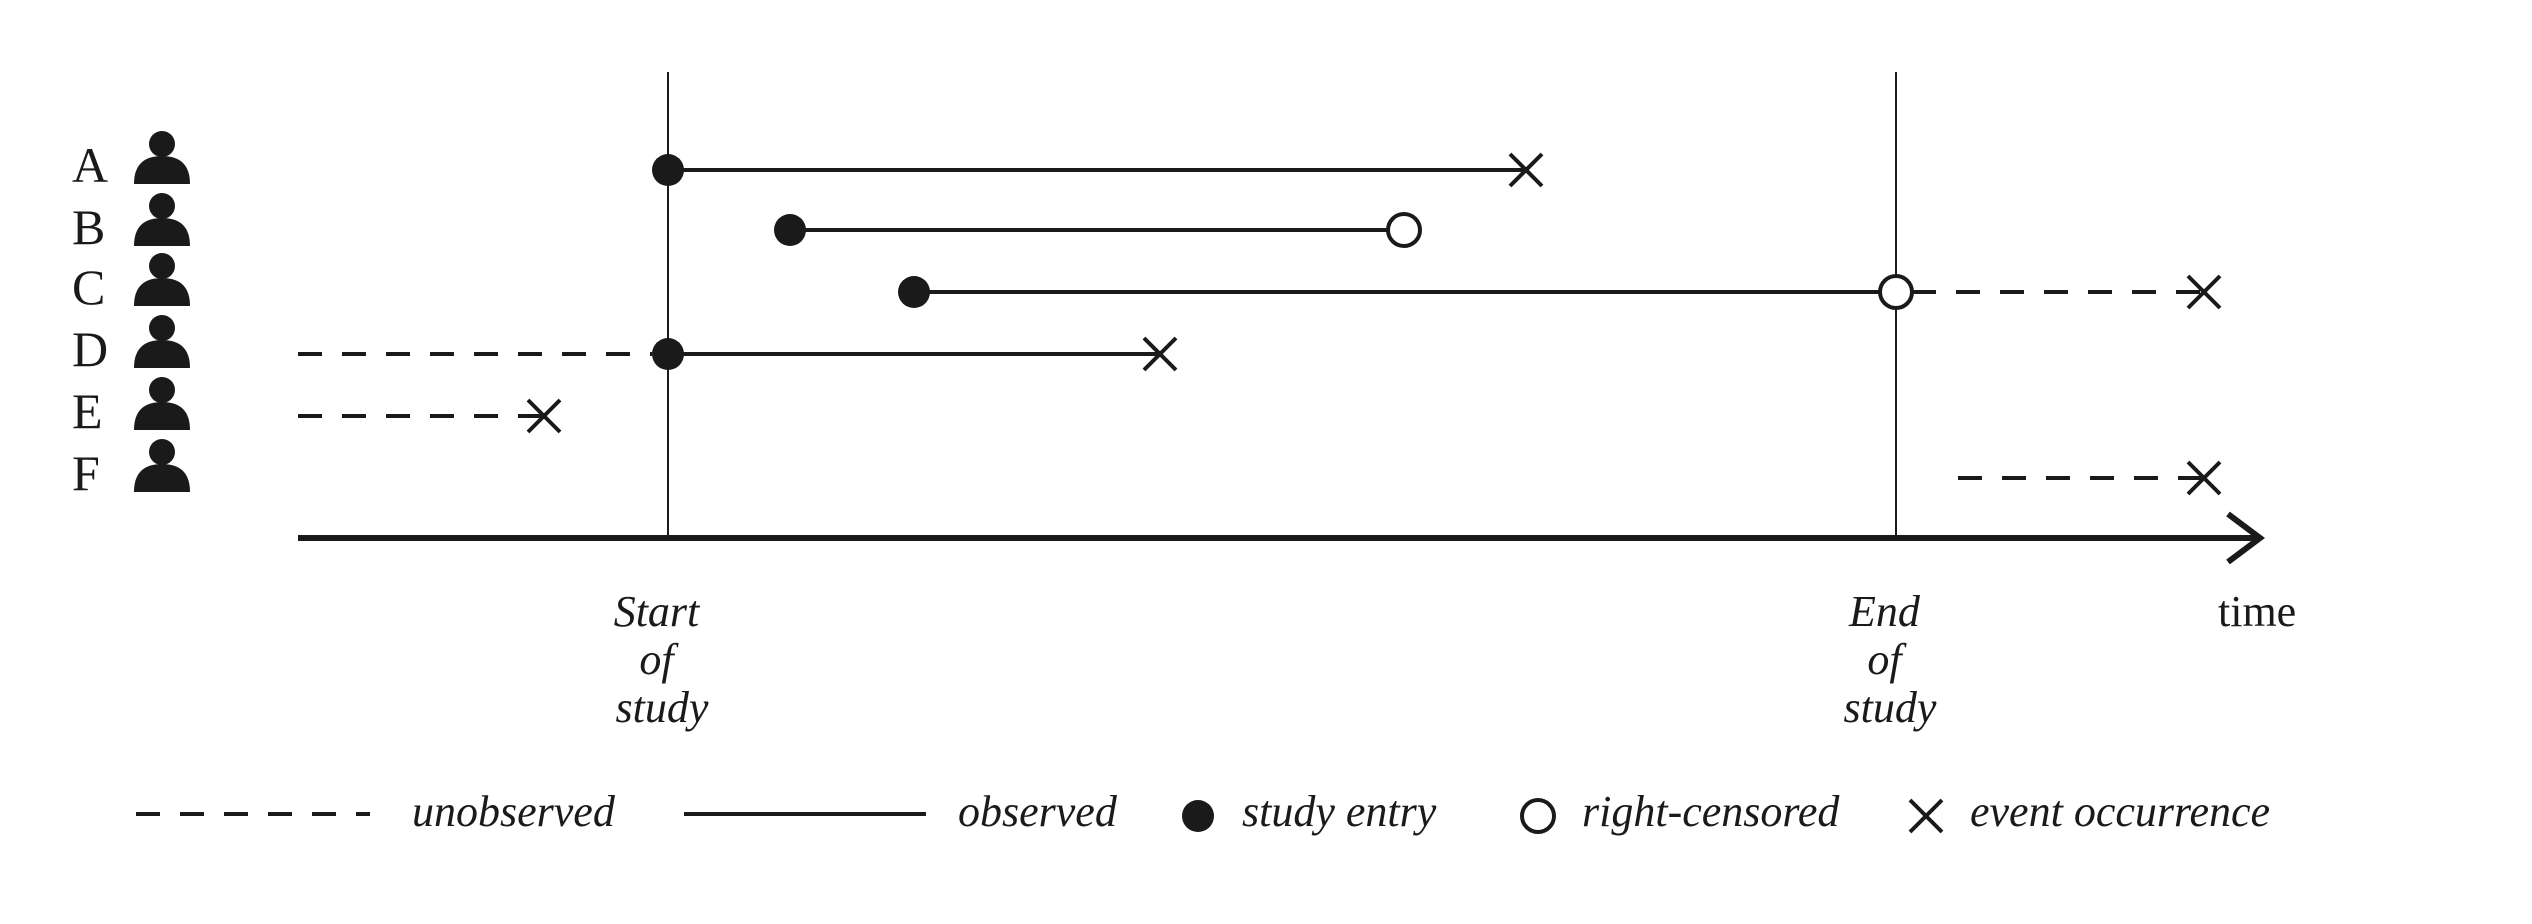 The image size is (2532, 924). What do you see at coordinates (1890, 659) in the screenshot?
I see `end-of-study-label: End of study` at bounding box center [1890, 659].